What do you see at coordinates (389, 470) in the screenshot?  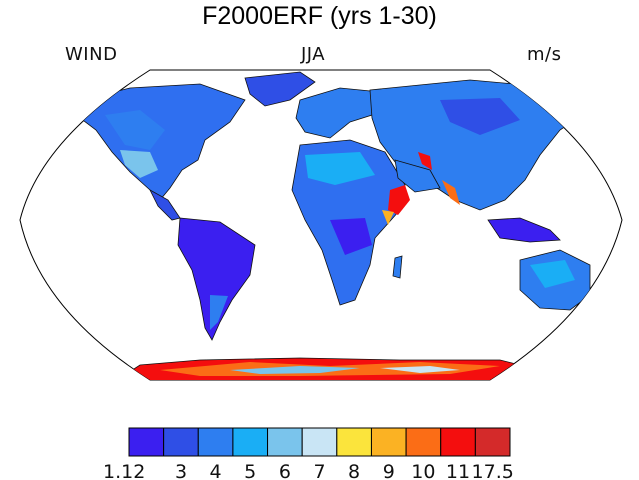 I see `colorbar-tick-label: 9` at bounding box center [389, 470].